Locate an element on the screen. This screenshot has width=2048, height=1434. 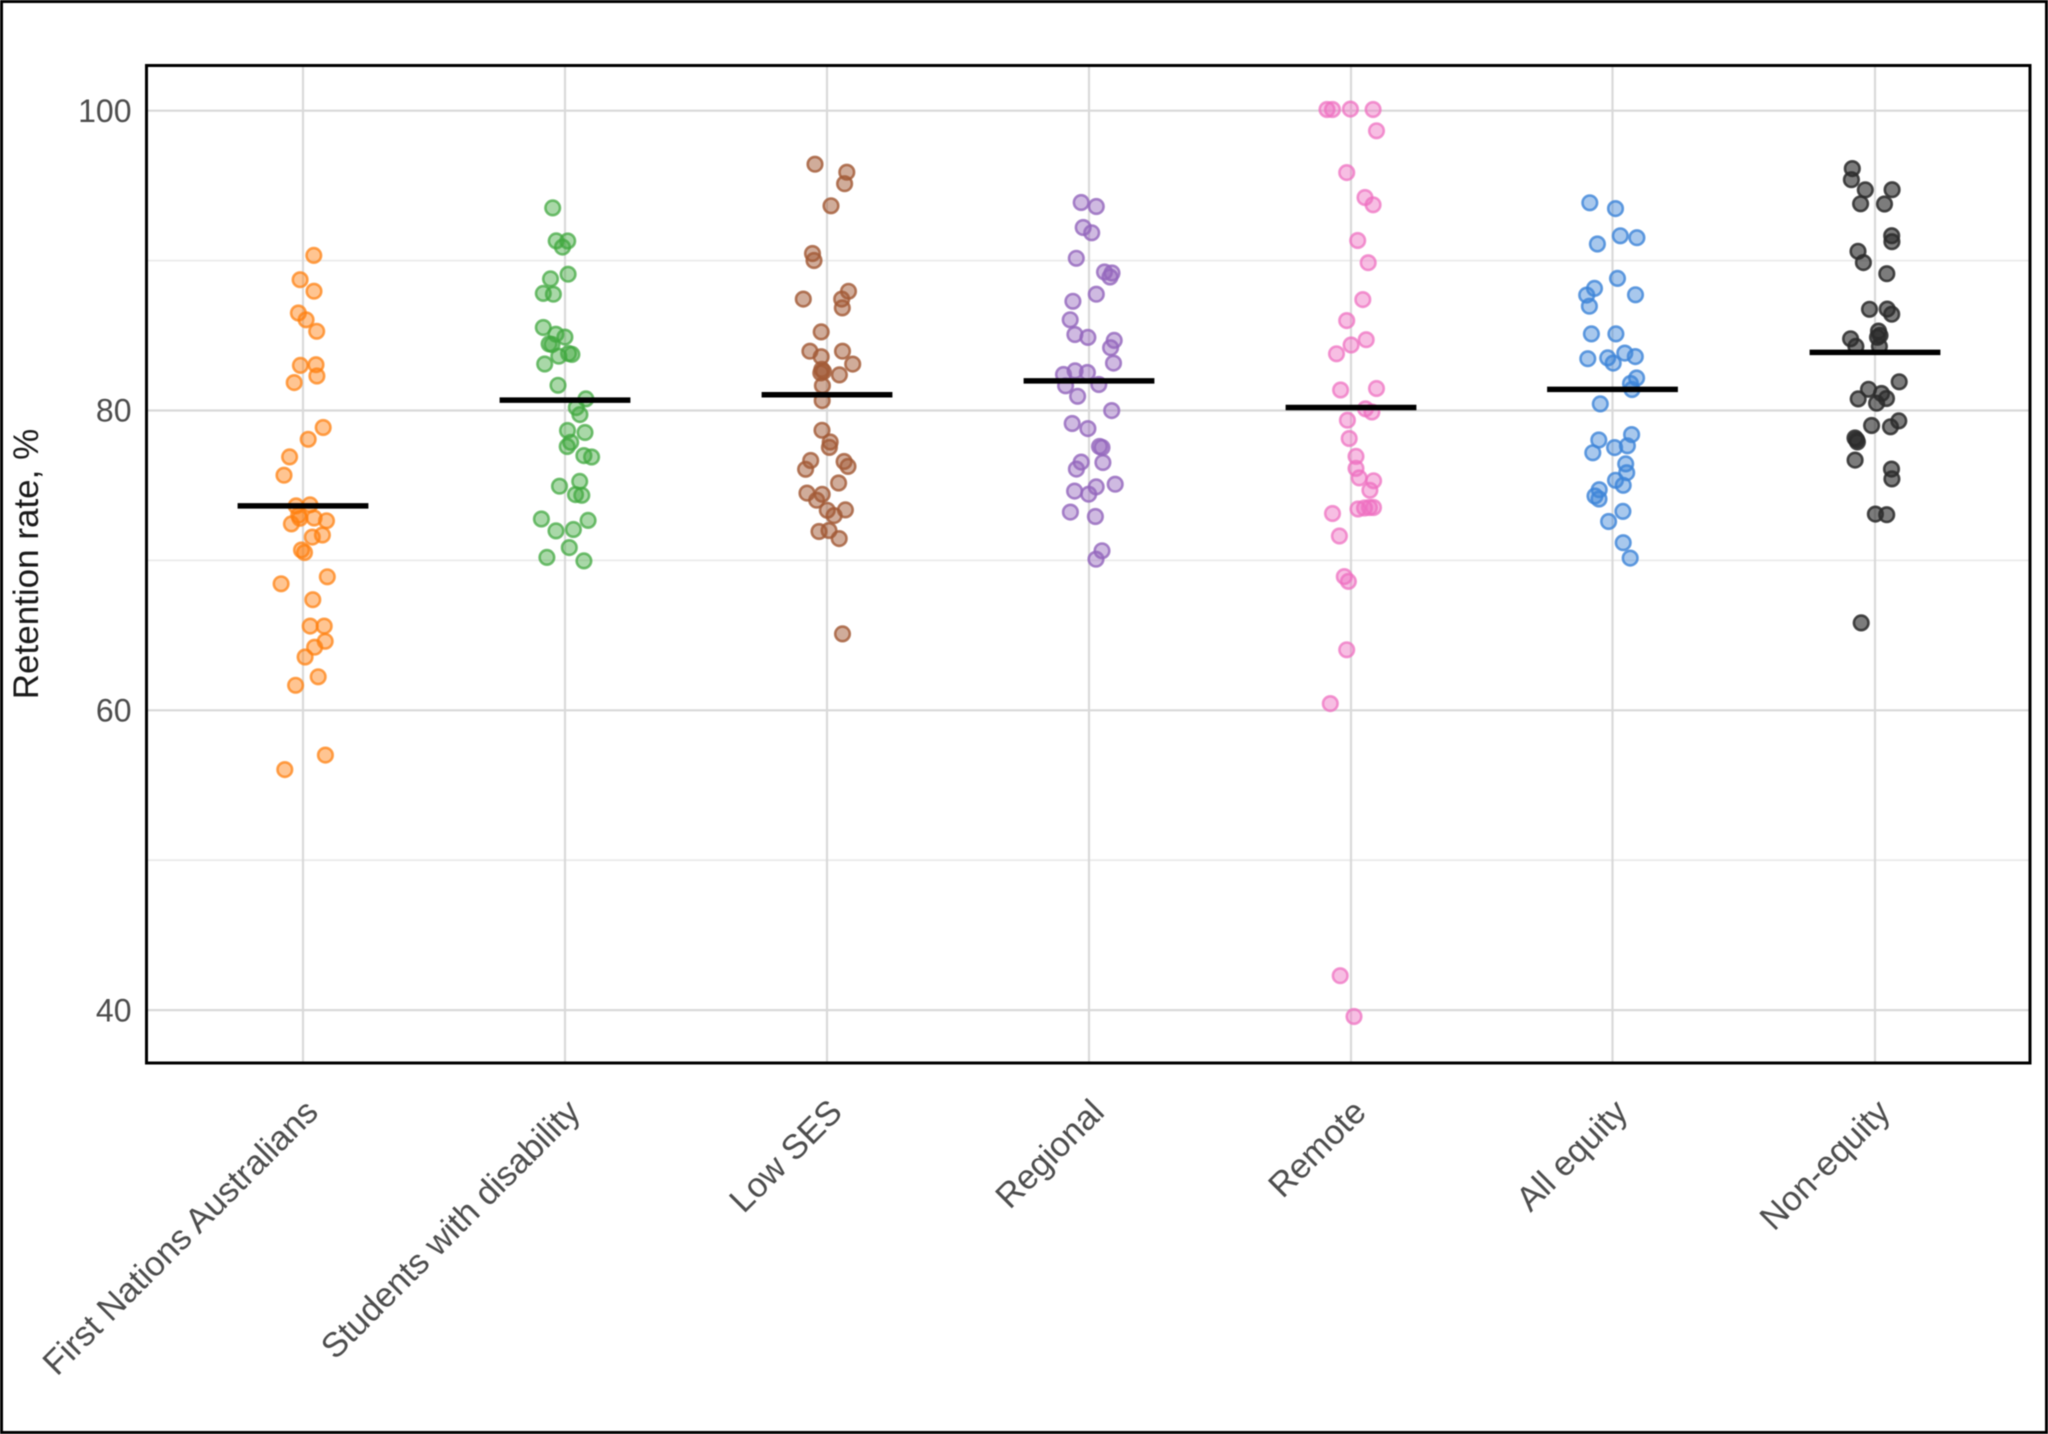
svg-text: 100 is located at coordinates (104, 111).